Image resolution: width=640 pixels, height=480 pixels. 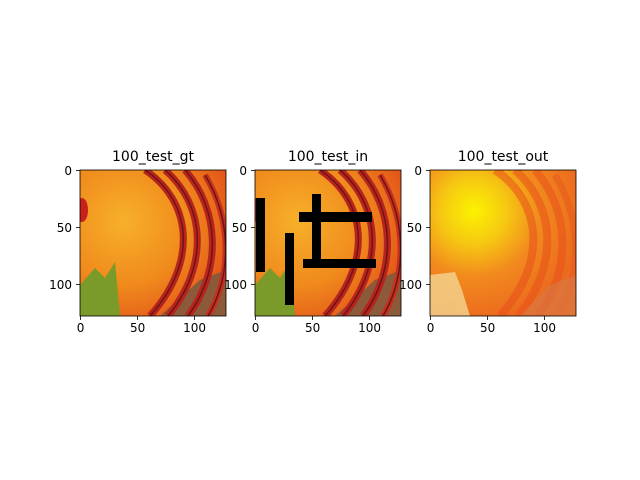 I want to click on panel-in: 100_test_in, so click(x=313, y=242).